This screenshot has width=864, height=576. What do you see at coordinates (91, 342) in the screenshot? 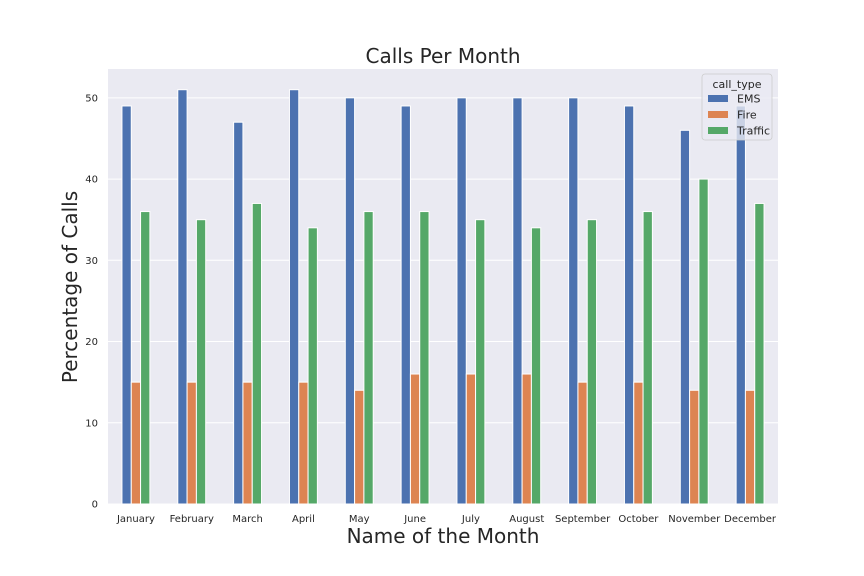
I see `y-tick-label: 20` at bounding box center [91, 342].